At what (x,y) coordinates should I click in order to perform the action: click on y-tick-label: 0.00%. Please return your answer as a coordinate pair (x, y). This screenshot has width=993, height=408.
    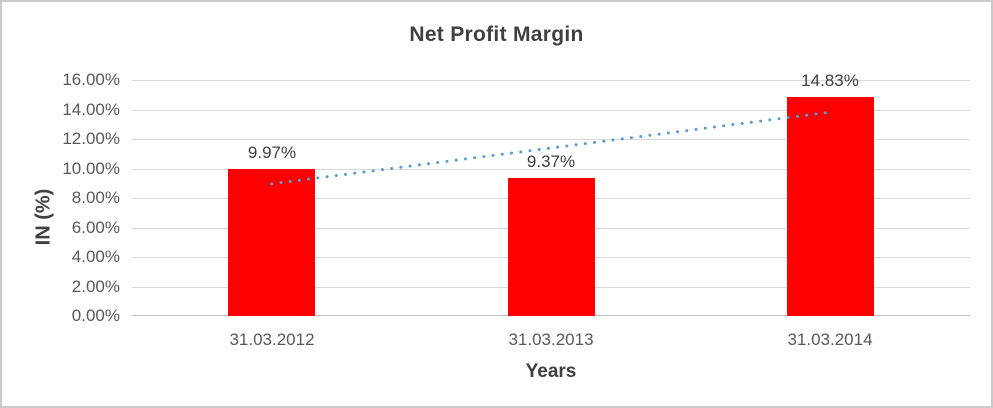
    Looking at the image, I should click on (95, 315).